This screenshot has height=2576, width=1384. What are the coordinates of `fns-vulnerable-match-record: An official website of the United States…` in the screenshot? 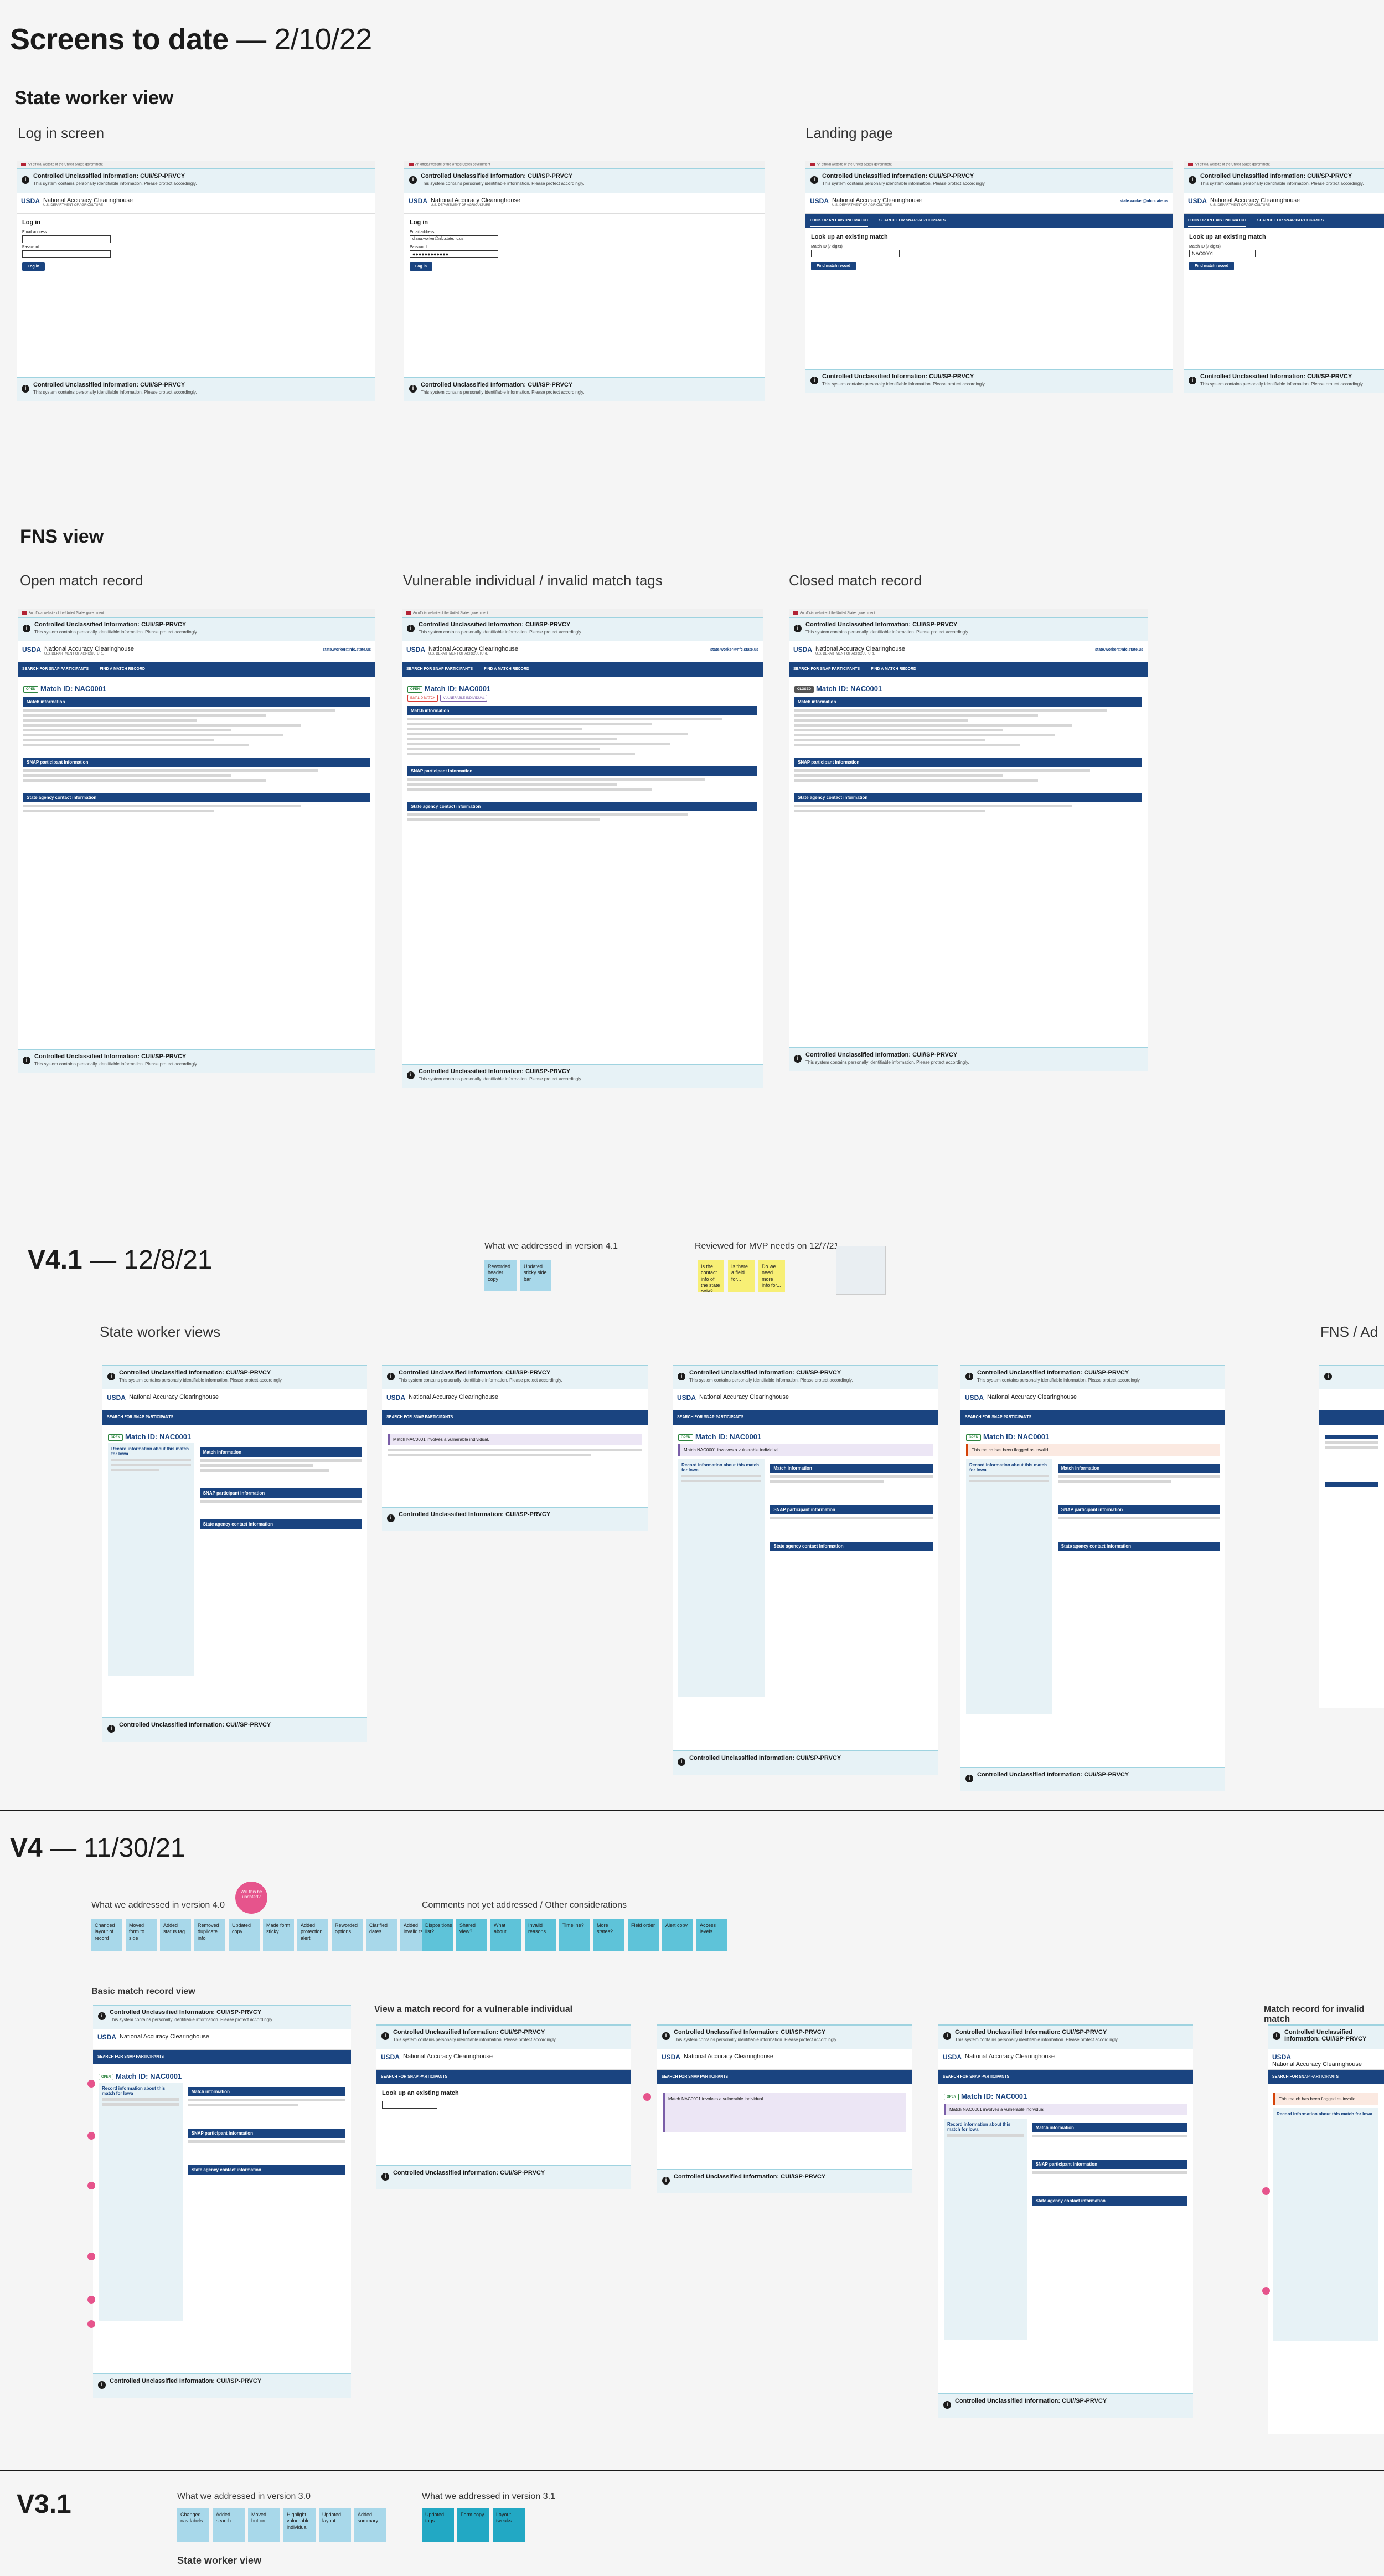 It's located at (582, 848).